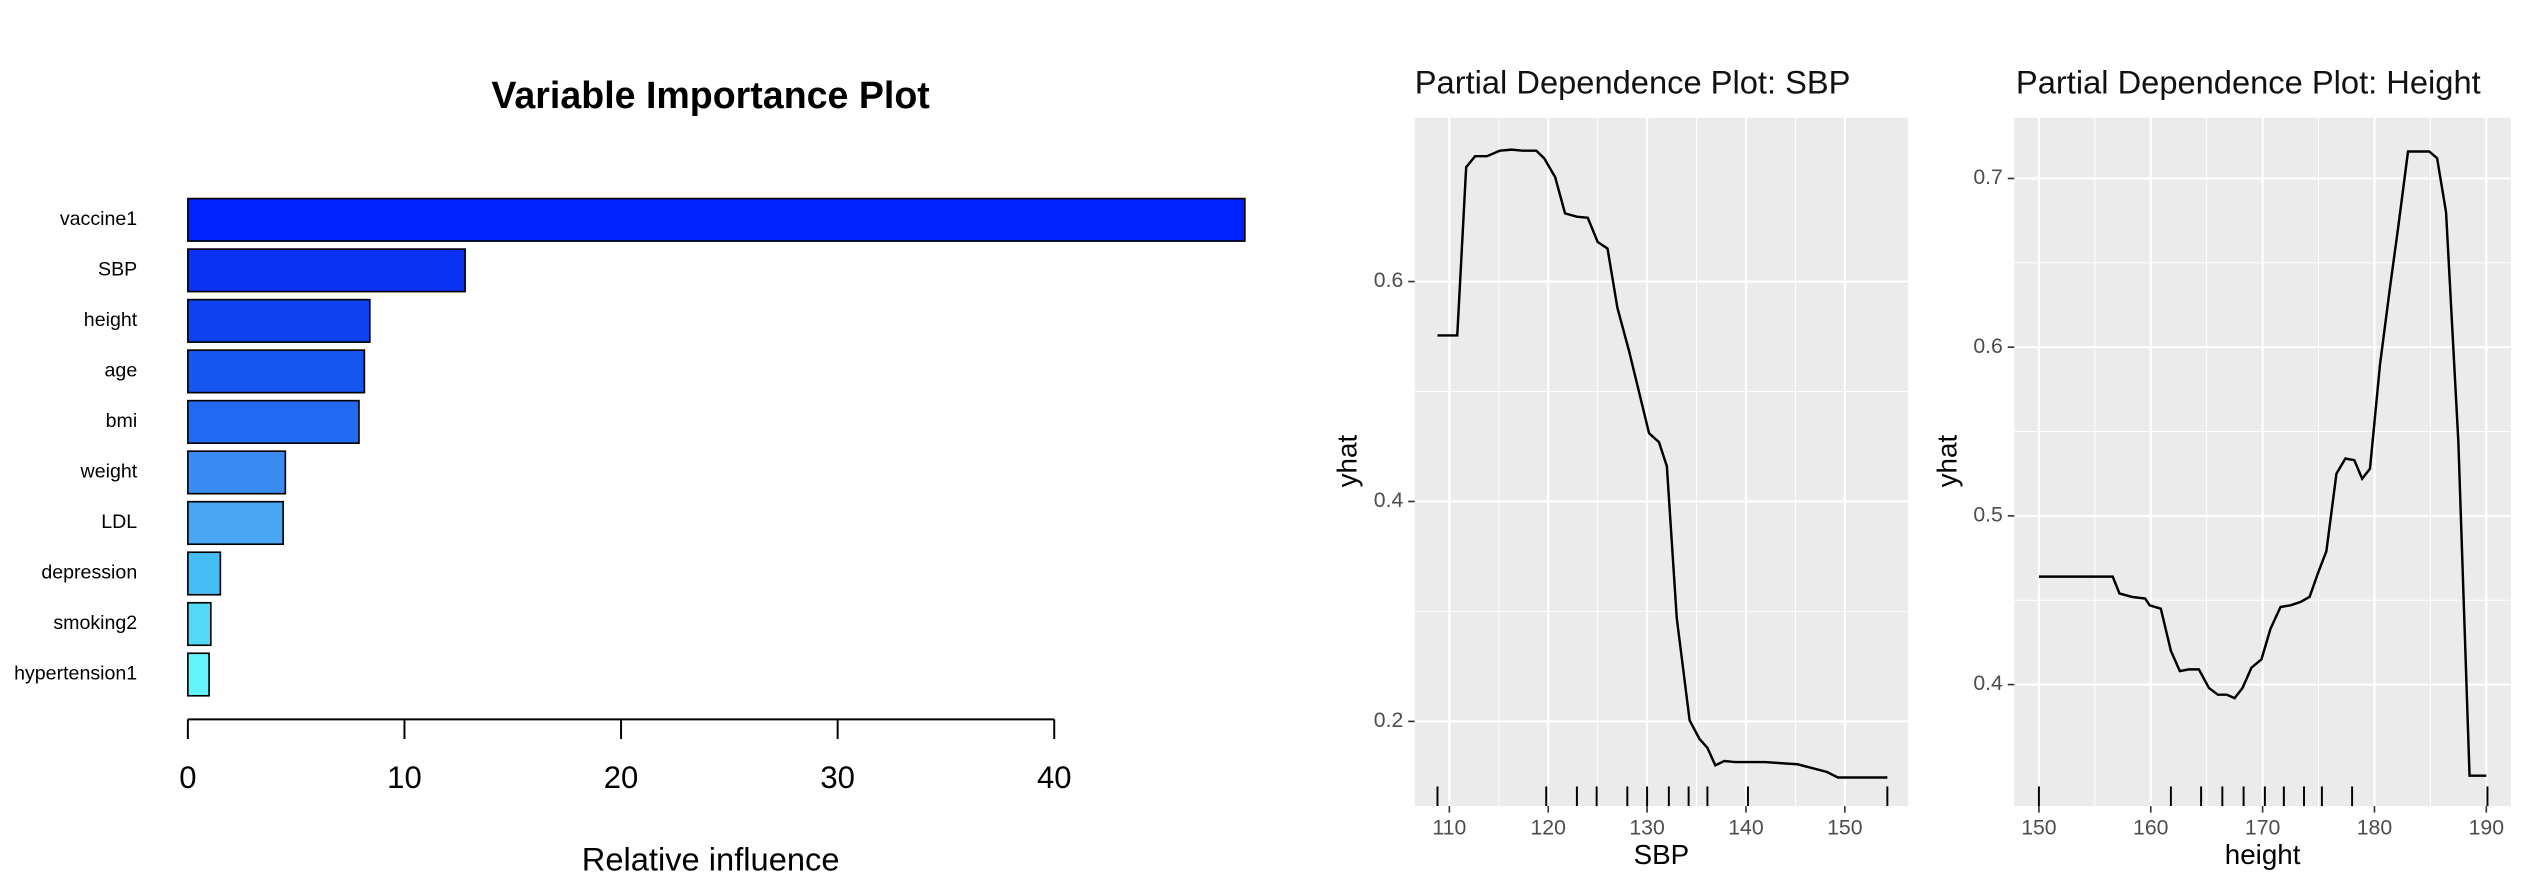 Image resolution: width=2524 pixels, height=878 pixels. I want to click on y-tick-label: 0.5, so click(1988, 514).